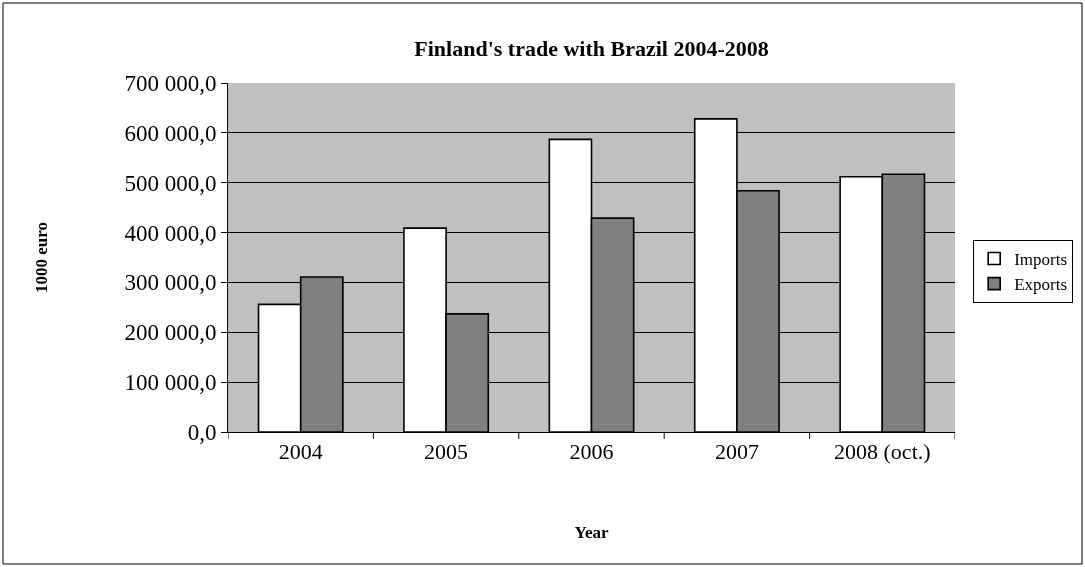  Describe the element at coordinates (1041, 285) in the screenshot. I see `legend-label: Exports` at that location.